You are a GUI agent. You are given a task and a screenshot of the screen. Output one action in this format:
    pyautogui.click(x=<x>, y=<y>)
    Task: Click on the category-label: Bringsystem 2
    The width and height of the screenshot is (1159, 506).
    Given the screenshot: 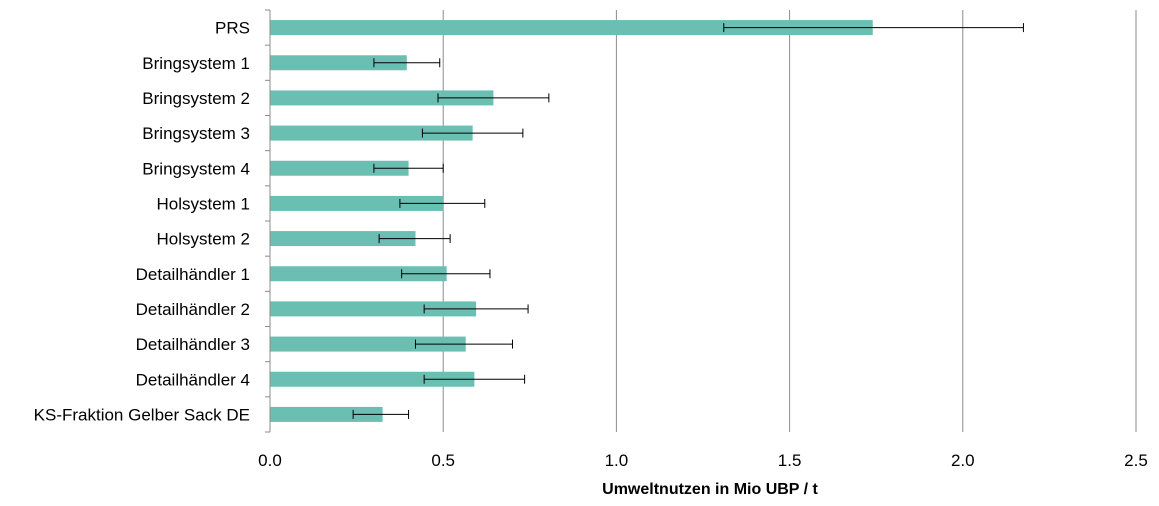 What is the action you would take?
    pyautogui.click(x=196, y=98)
    